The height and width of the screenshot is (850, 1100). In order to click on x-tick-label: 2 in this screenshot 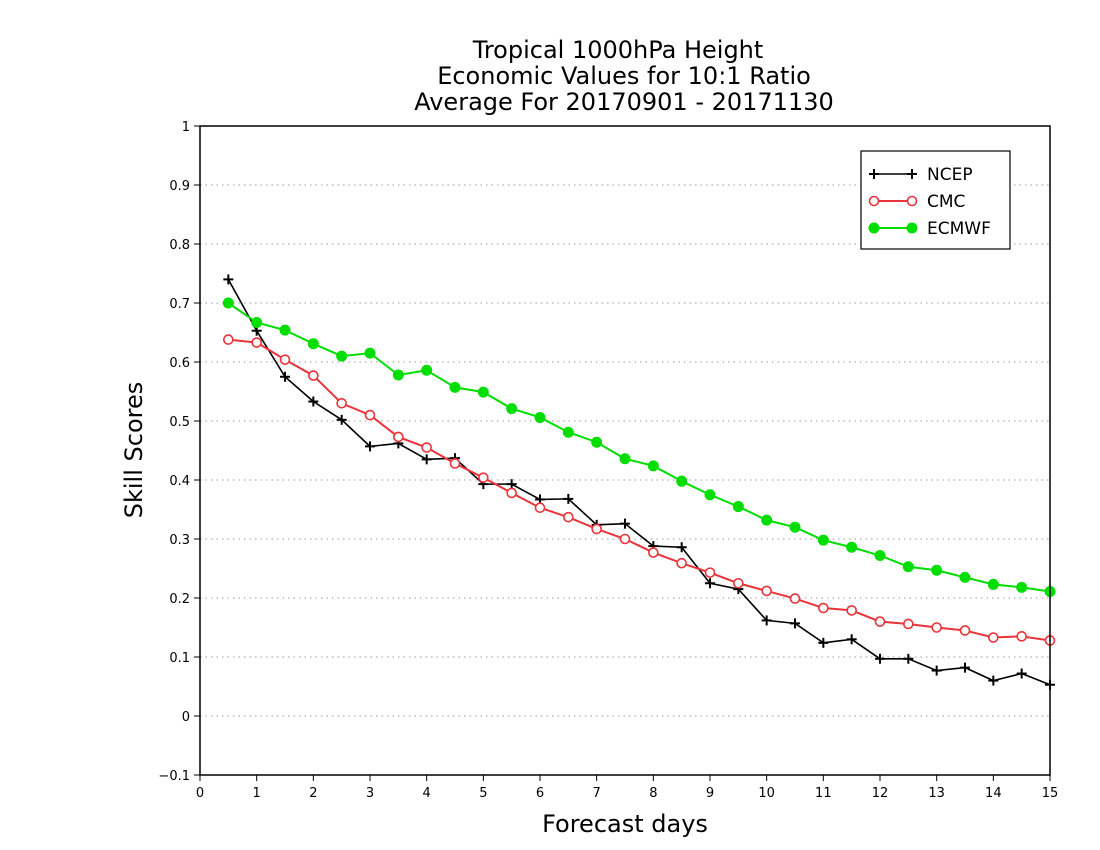, I will do `click(313, 793)`.